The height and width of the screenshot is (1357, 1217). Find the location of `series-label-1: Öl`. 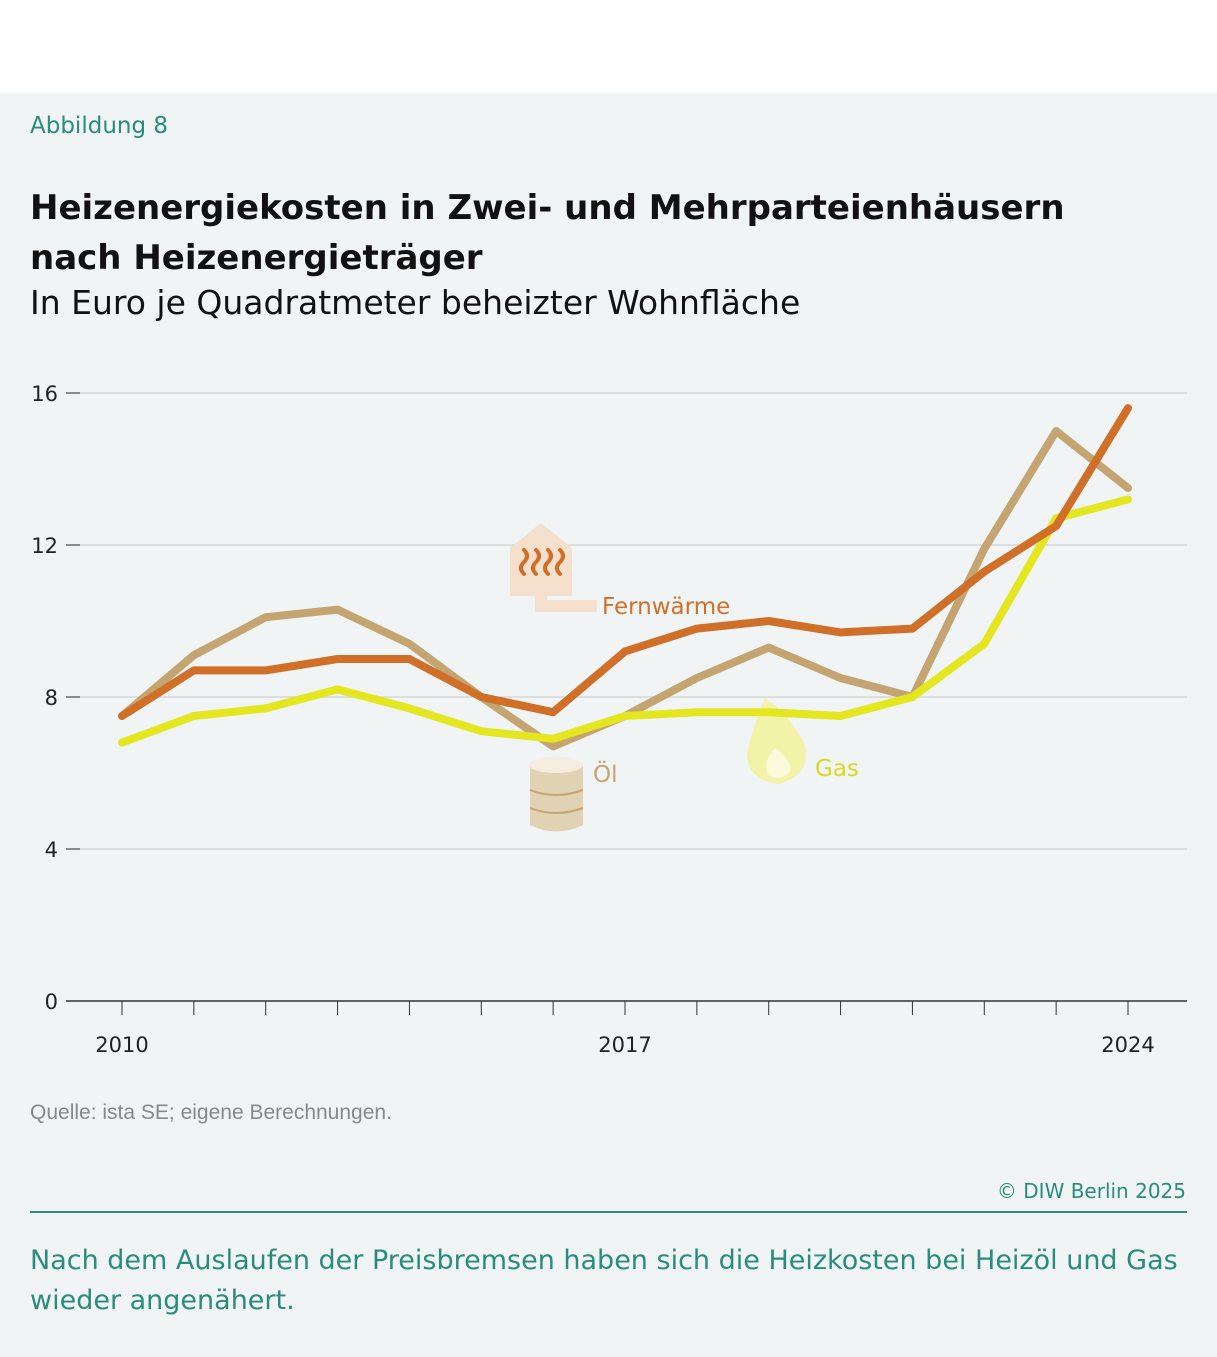

series-label-1: Öl is located at coordinates (605, 774).